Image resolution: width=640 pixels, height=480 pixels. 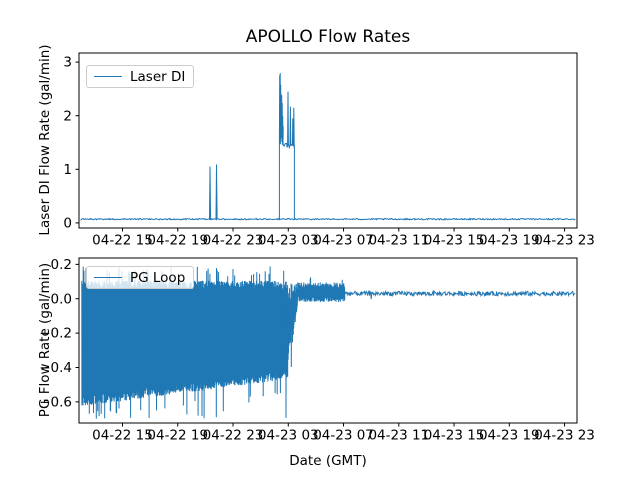 What do you see at coordinates (328, 37) in the screenshot?
I see `chart-title: APOLLO Flow Rates` at bounding box center [328, 37].